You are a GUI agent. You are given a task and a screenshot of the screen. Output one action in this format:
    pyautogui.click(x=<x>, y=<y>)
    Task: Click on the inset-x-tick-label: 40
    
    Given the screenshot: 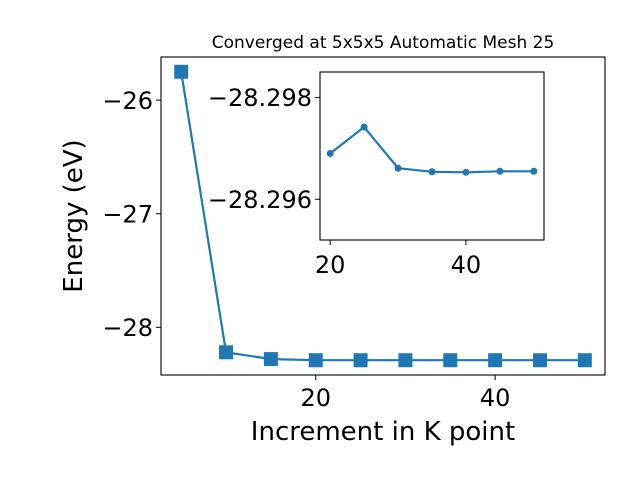 What is the action you would take?
    pyautogui.click(x=466, y=265)
    